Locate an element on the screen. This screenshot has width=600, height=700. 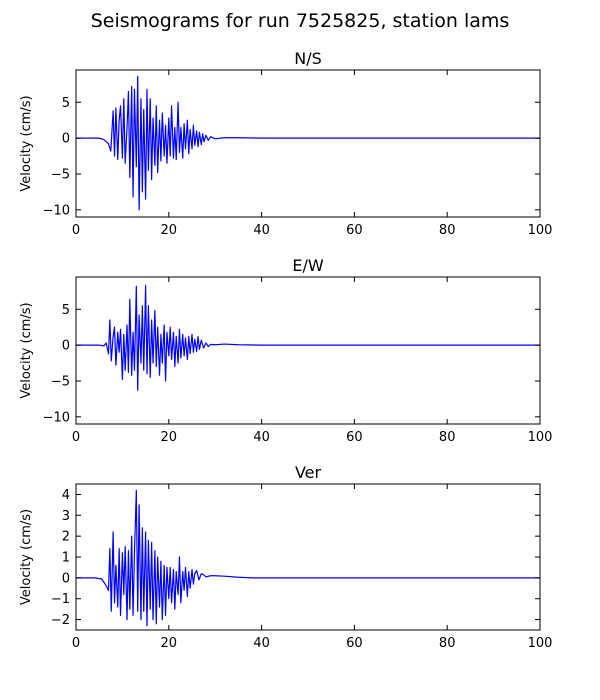
ns-x-tick-label: 100 is located at coordinates (540, 230).